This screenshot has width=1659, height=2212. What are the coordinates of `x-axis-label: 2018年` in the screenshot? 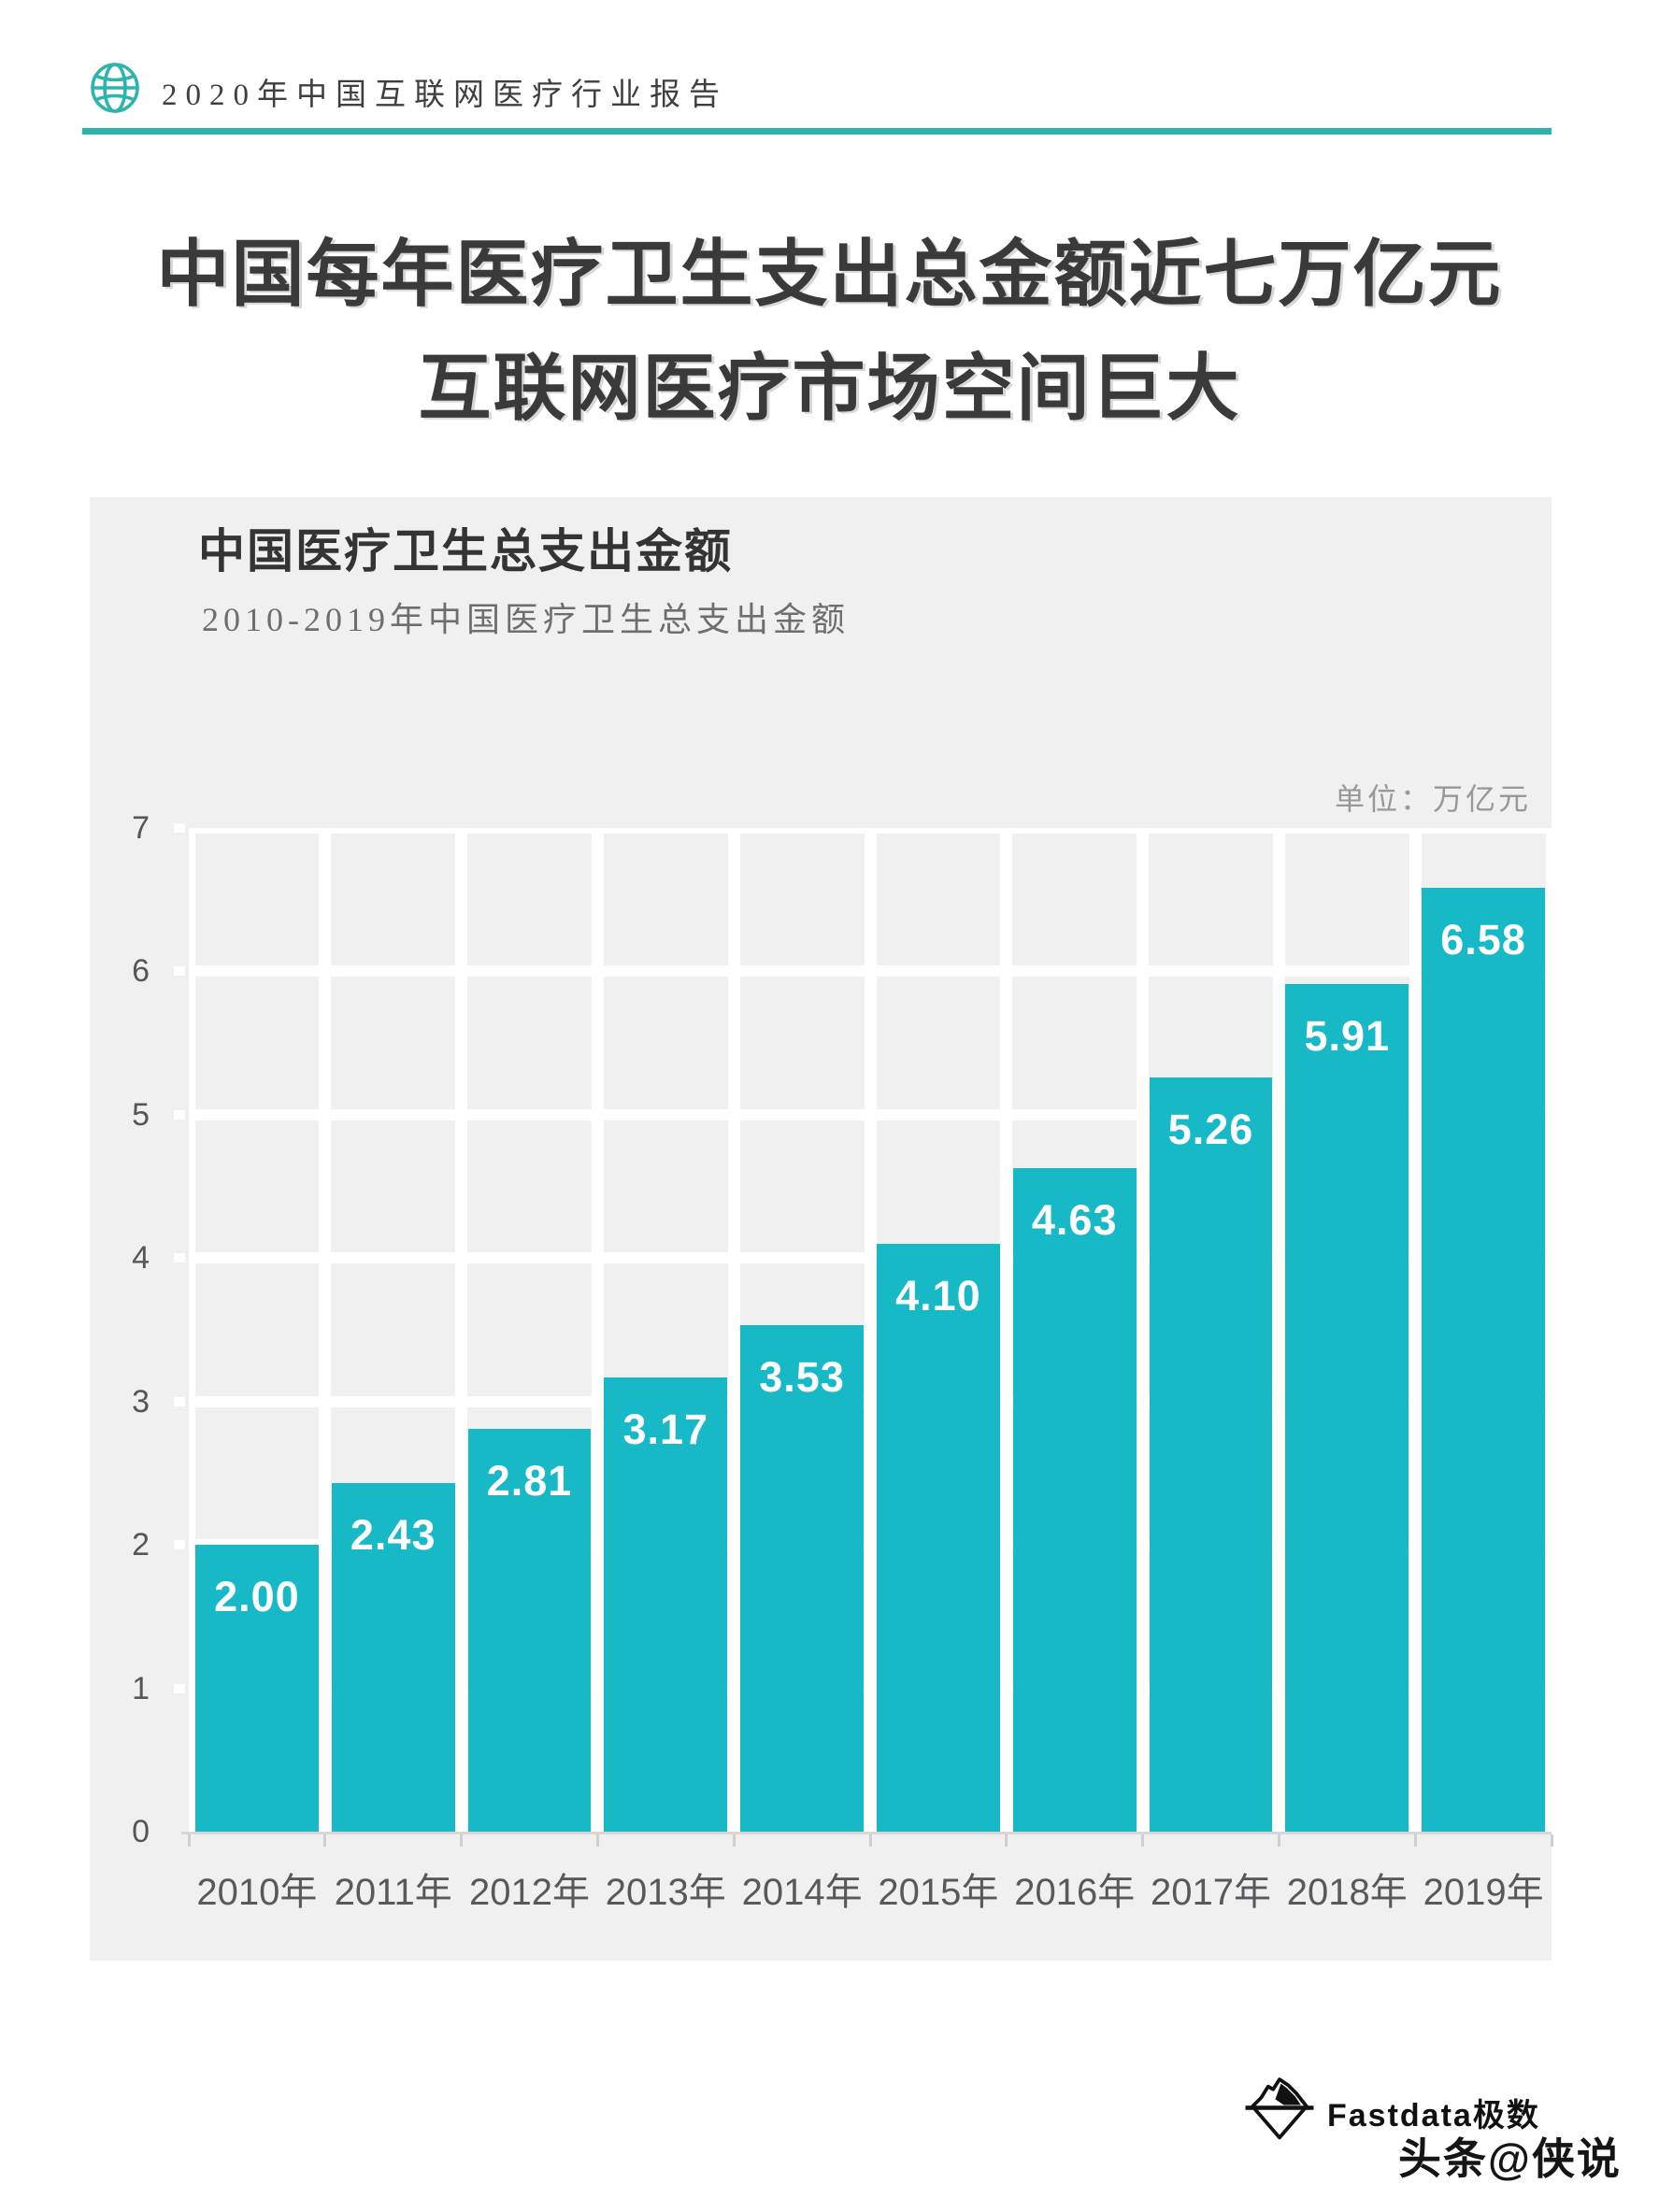 It's located at (1347, 1892).